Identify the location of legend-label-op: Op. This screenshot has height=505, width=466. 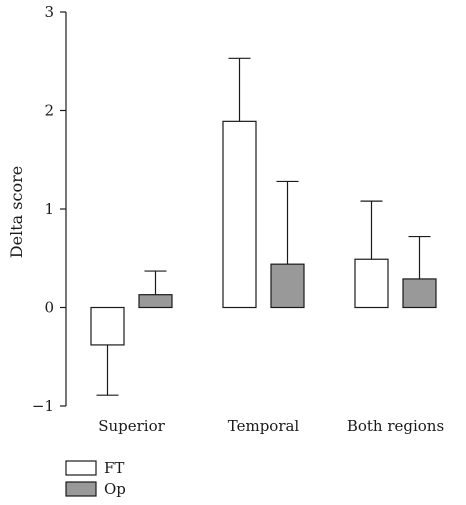
(115, 489).